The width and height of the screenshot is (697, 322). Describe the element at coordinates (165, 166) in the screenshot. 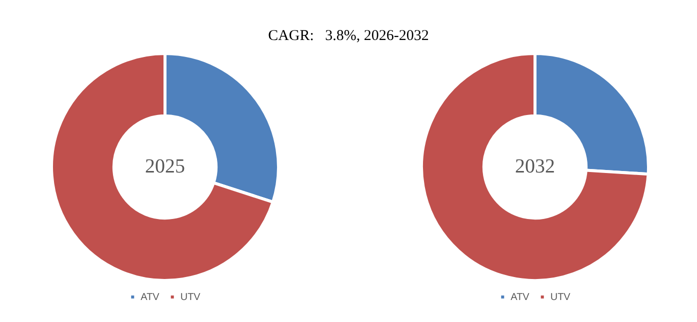

I see `text: 2025` at that location.